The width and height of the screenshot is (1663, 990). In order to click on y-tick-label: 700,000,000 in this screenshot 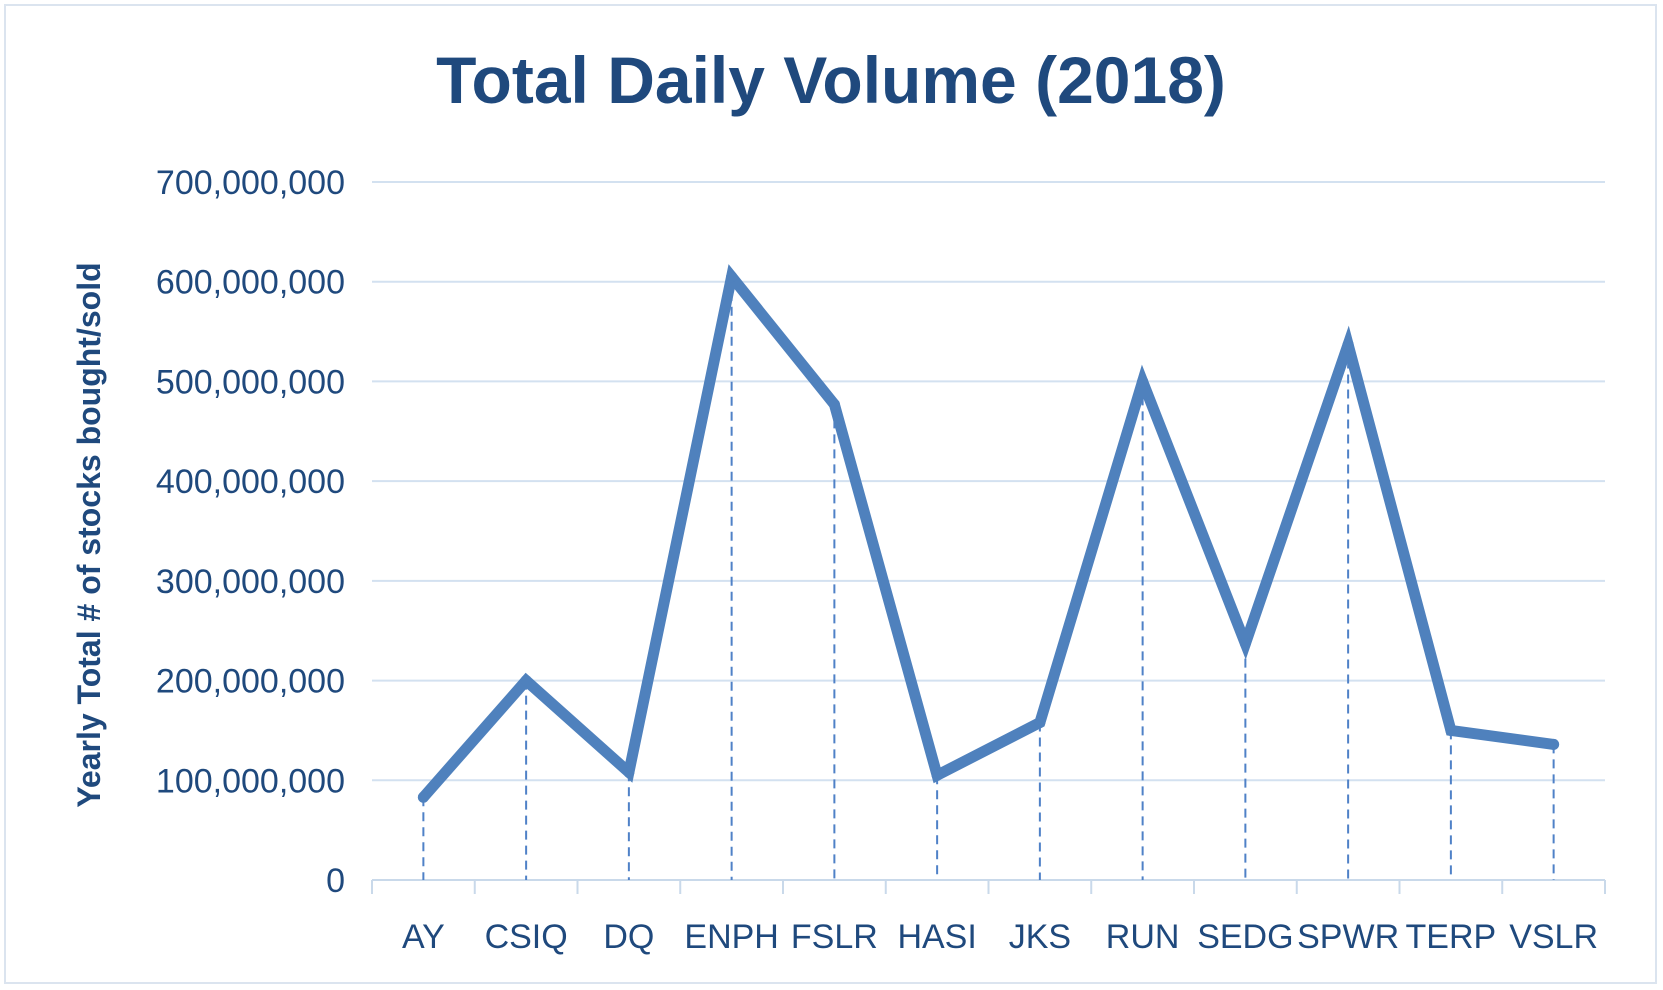, I will do `click(250, 183)`.